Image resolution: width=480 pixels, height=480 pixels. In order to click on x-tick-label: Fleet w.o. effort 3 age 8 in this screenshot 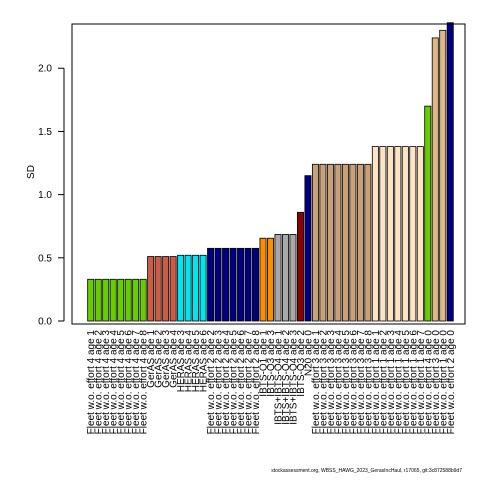, I will do `click(368, 382)`.